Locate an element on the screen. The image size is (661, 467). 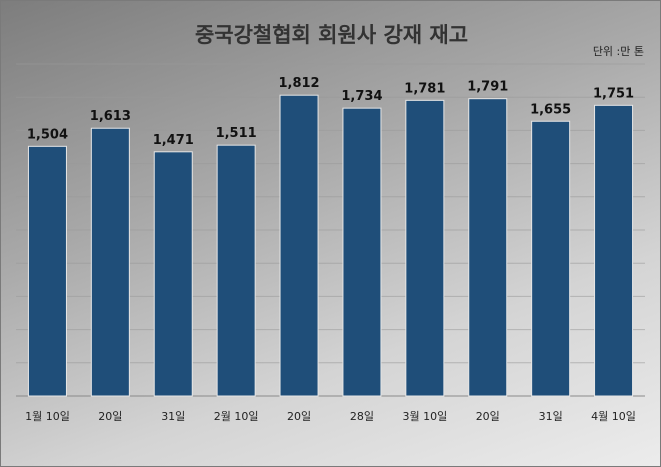
chart-title: 중국강철협회 회원사 강재 재고 is located at coordinates (331, 35).